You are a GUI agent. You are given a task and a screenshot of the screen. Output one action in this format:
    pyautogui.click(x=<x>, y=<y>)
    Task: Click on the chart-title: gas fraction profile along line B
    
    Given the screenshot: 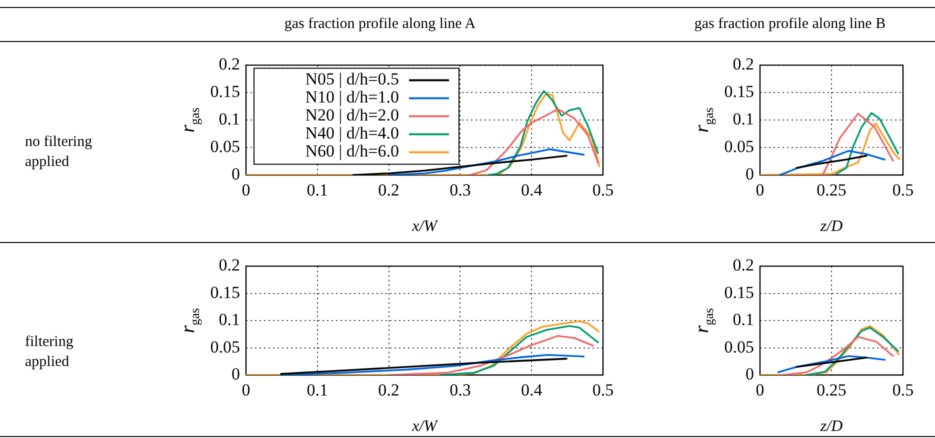 What is the action you would take?
    pyautogui.click(x=790, y=24)
    